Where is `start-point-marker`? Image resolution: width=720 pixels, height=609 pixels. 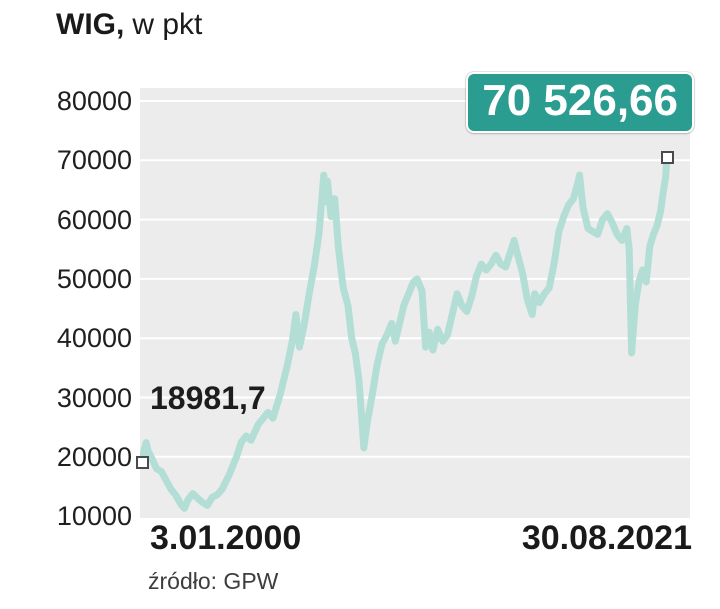 start-point-marker is located at coordinates (142, 462).